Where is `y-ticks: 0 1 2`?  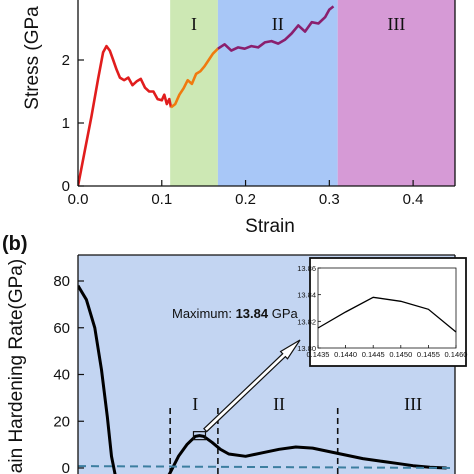 y-ticks: 0 1 2 is located at coordinates (73, 123).